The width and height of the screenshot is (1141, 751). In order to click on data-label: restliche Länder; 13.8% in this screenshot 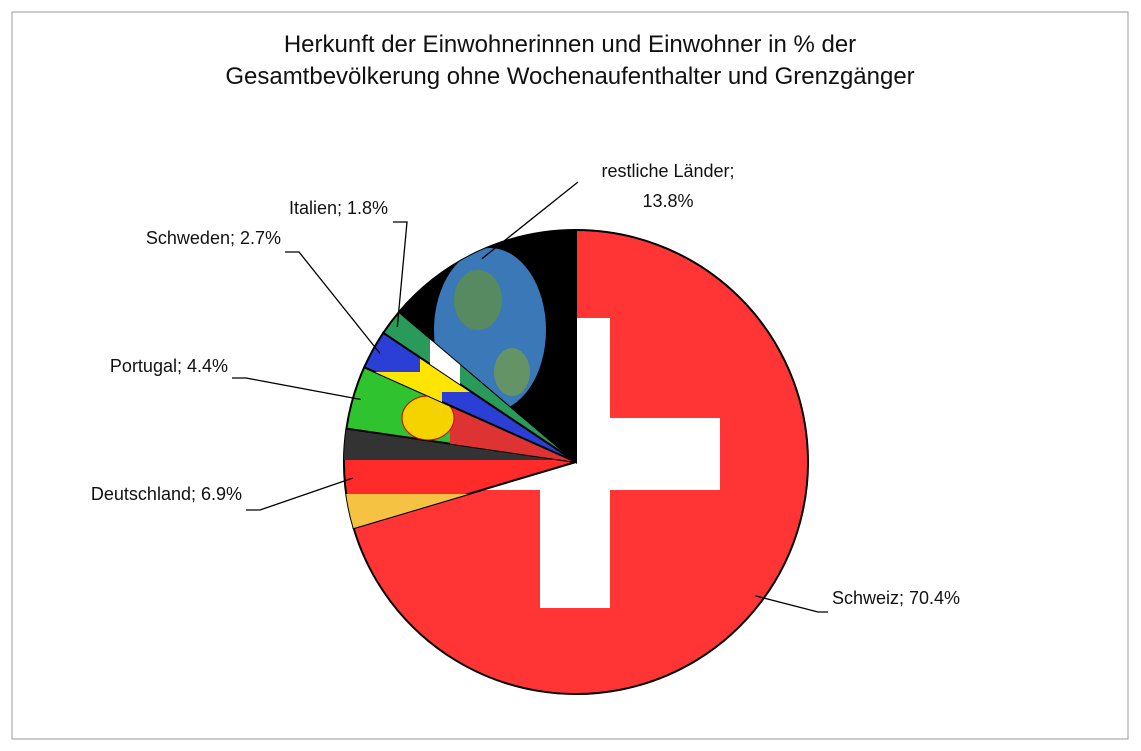, I will do `click(667, 186)`.